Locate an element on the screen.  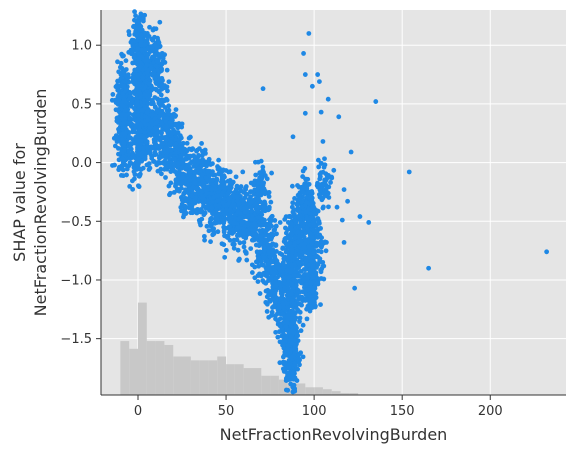
x-tick-label: 50 is located at coordinates (226, 411).